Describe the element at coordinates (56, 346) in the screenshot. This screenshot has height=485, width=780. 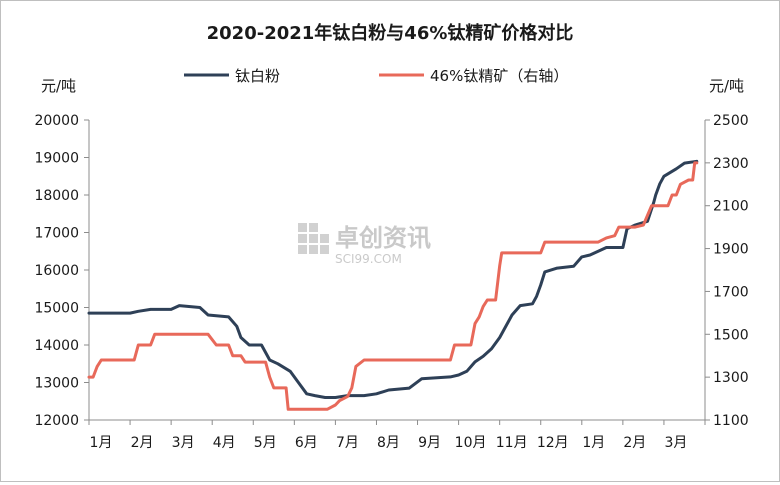
I see `y-left-tick-label: 14000` at that location.